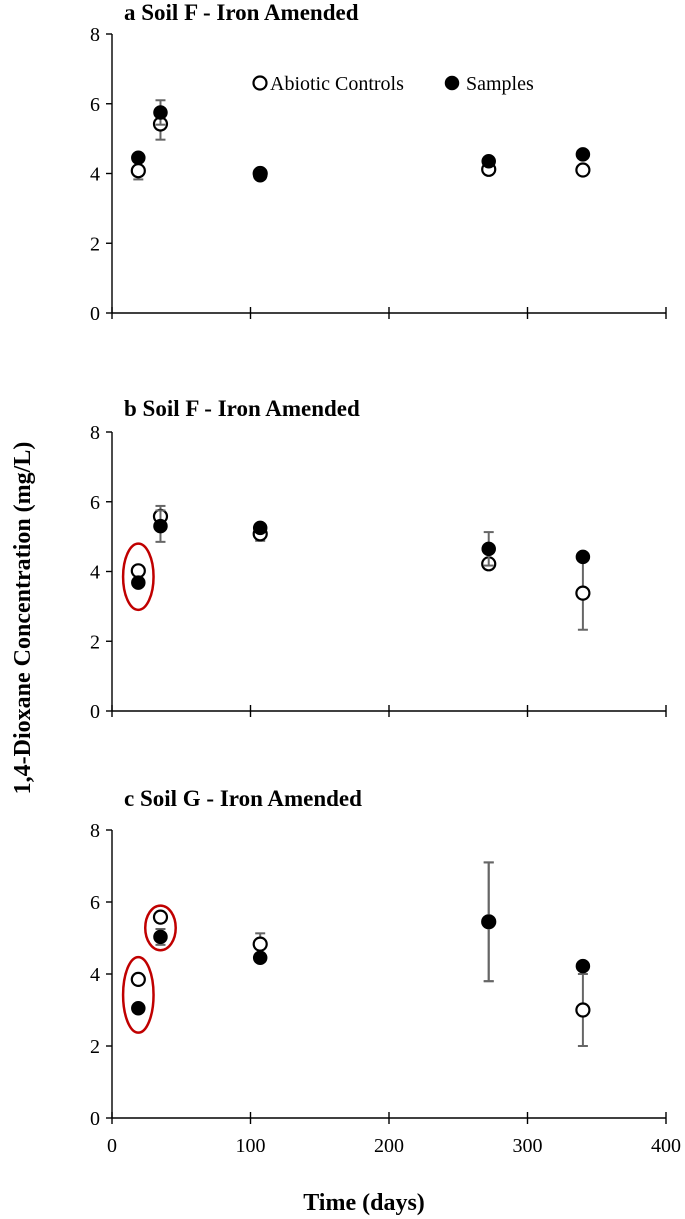 This screenshot has width=685, height=1219. What do you see at coordinates (452, 83) in the screenshot?
I see `legend-filled-marker` at bounding box center [452, 83].